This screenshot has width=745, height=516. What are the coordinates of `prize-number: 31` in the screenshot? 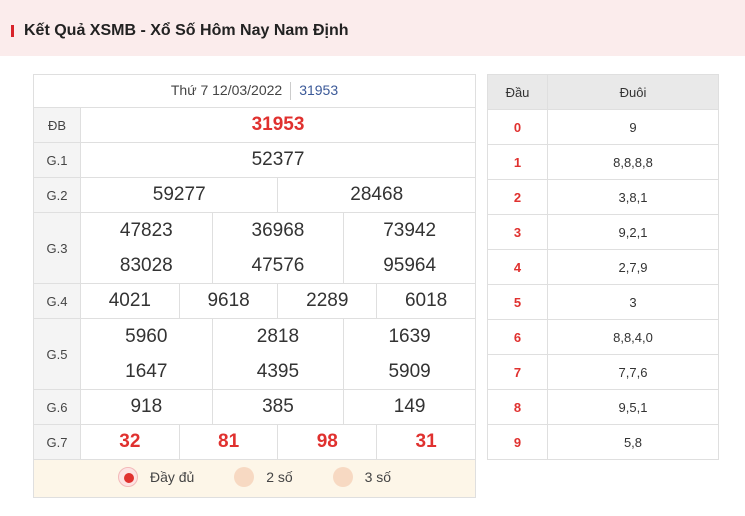 It's located at (426, 442).